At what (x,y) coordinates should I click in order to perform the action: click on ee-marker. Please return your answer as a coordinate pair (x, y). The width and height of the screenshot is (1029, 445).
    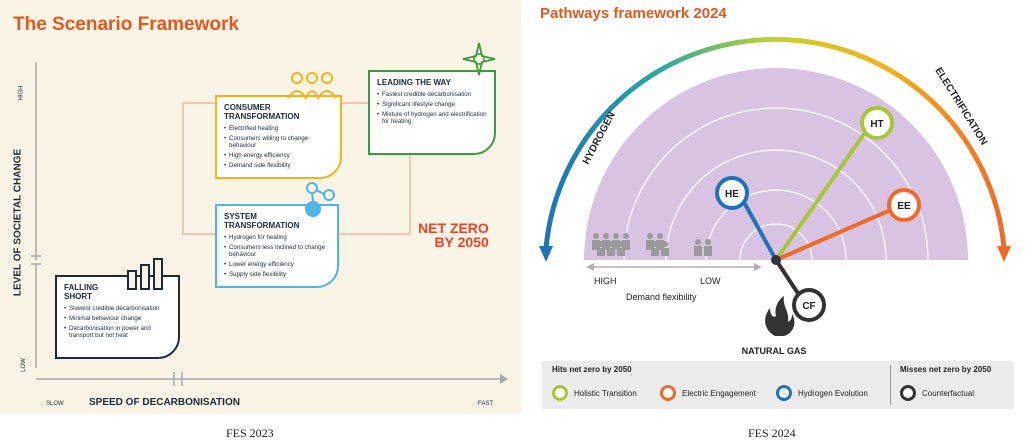
    Looking at the image, I should click on (904, 205).